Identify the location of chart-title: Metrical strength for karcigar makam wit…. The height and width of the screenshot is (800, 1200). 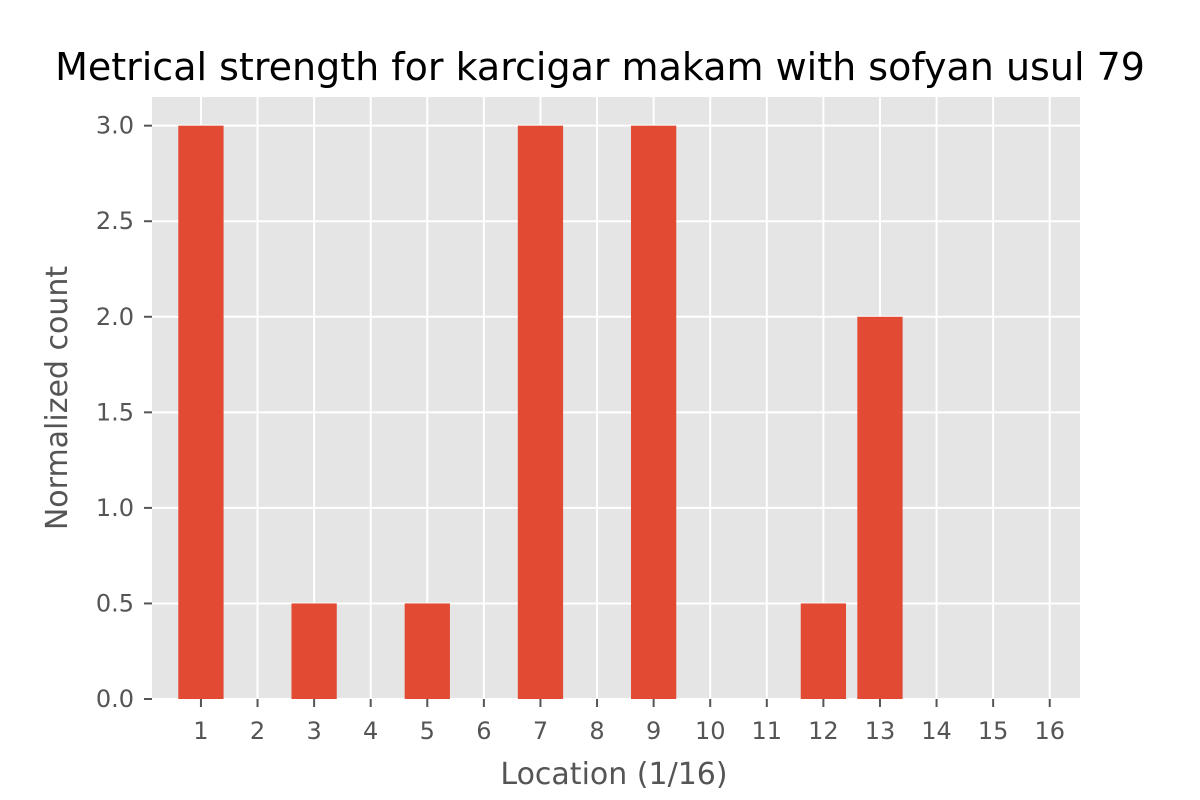
(600, 67).